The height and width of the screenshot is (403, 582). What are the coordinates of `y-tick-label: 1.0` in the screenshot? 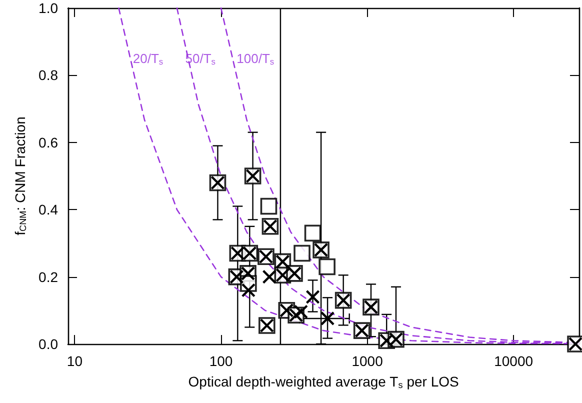 It's located at (48, 8).